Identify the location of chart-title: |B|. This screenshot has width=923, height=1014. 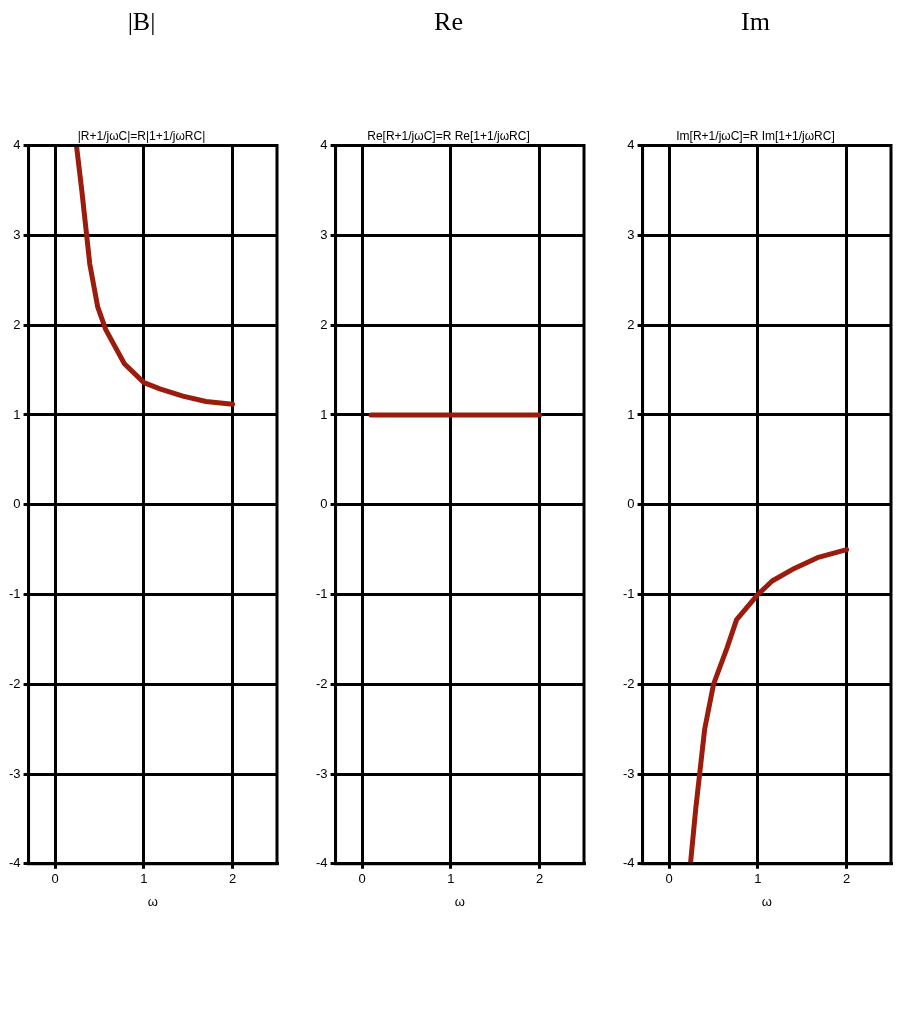
(141, 22).